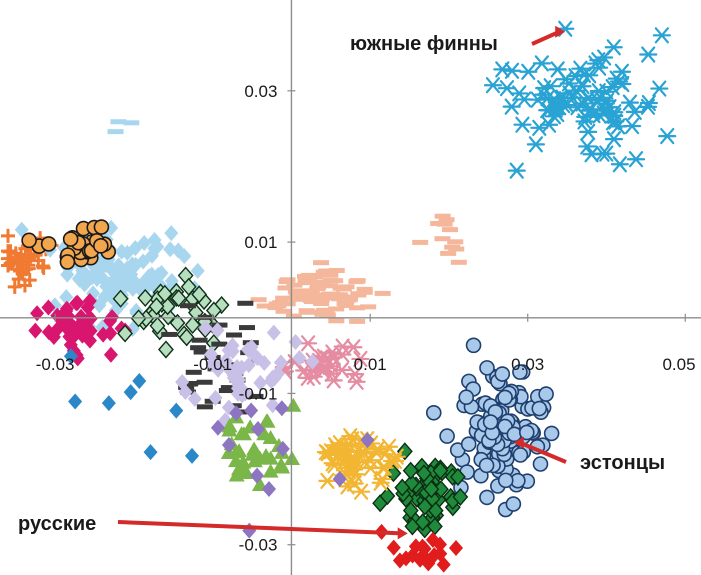  Describe the element at coordinates (260, 242) in the screenshot. I see `y-tick-label: 0.01` at that location.